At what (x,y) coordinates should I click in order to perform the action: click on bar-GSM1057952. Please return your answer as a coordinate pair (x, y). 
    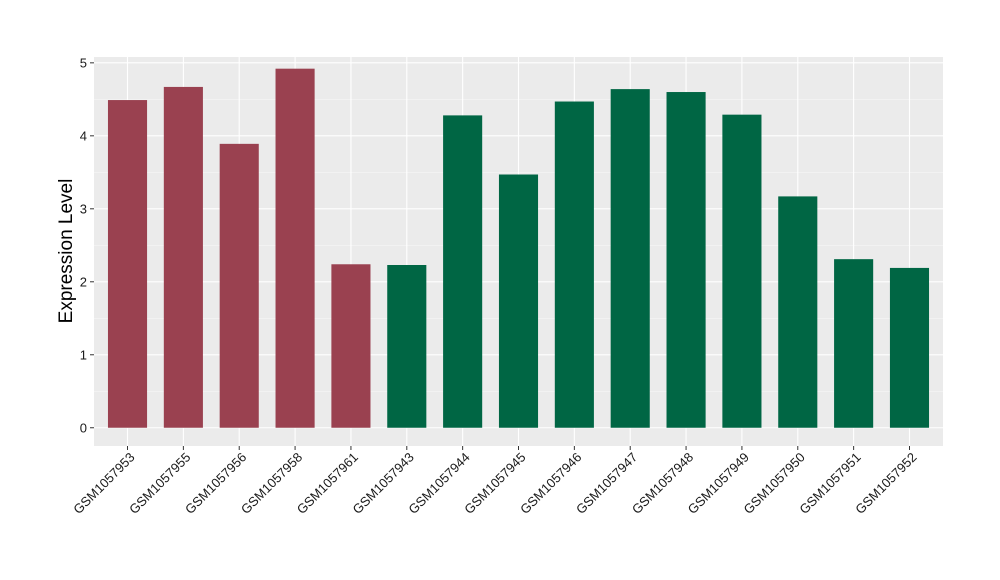
    Looking at the image, I should click on (909, 347).